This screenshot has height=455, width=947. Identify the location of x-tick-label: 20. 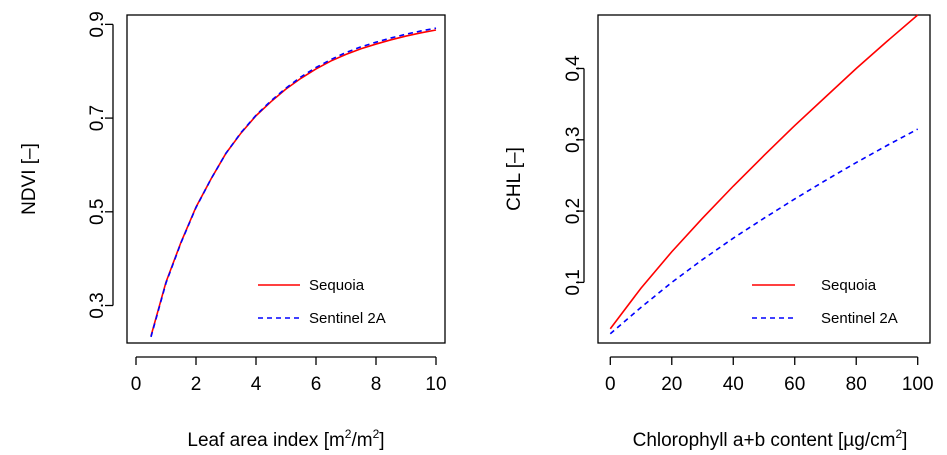
(671, 384).